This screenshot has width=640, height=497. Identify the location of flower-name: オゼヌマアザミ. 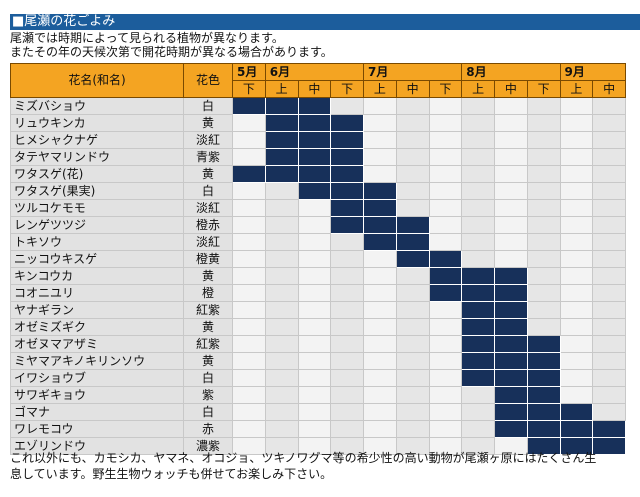
(97, 344).